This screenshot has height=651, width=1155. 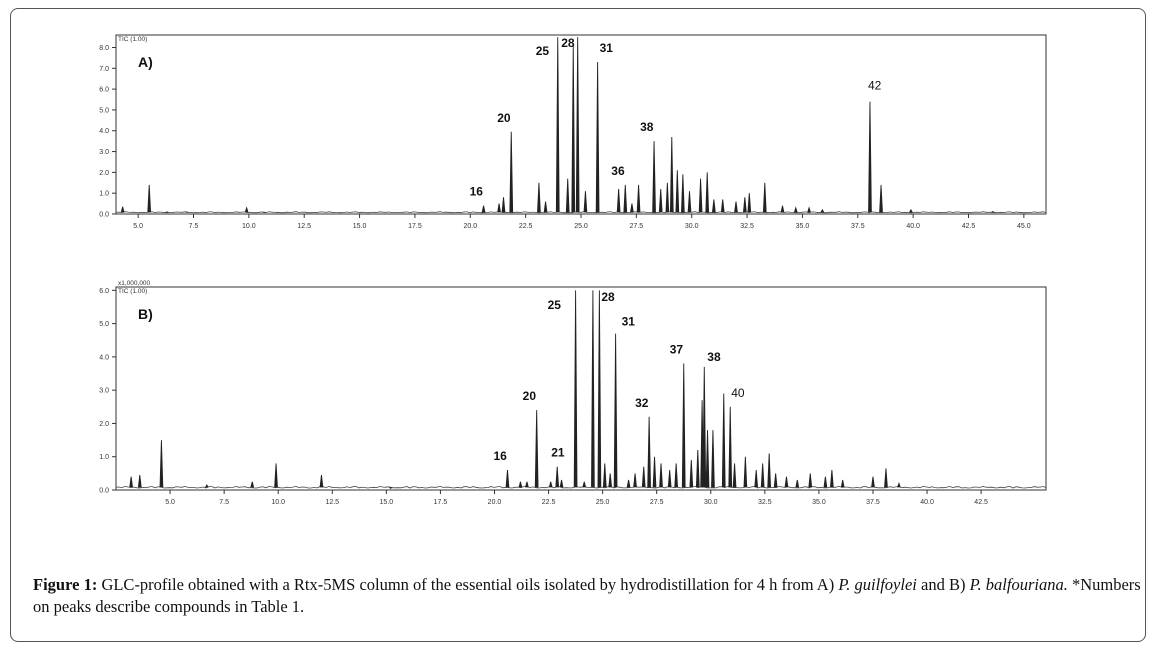 I want to click on x-tick-label: 15.0, so click(x=360, y=226).